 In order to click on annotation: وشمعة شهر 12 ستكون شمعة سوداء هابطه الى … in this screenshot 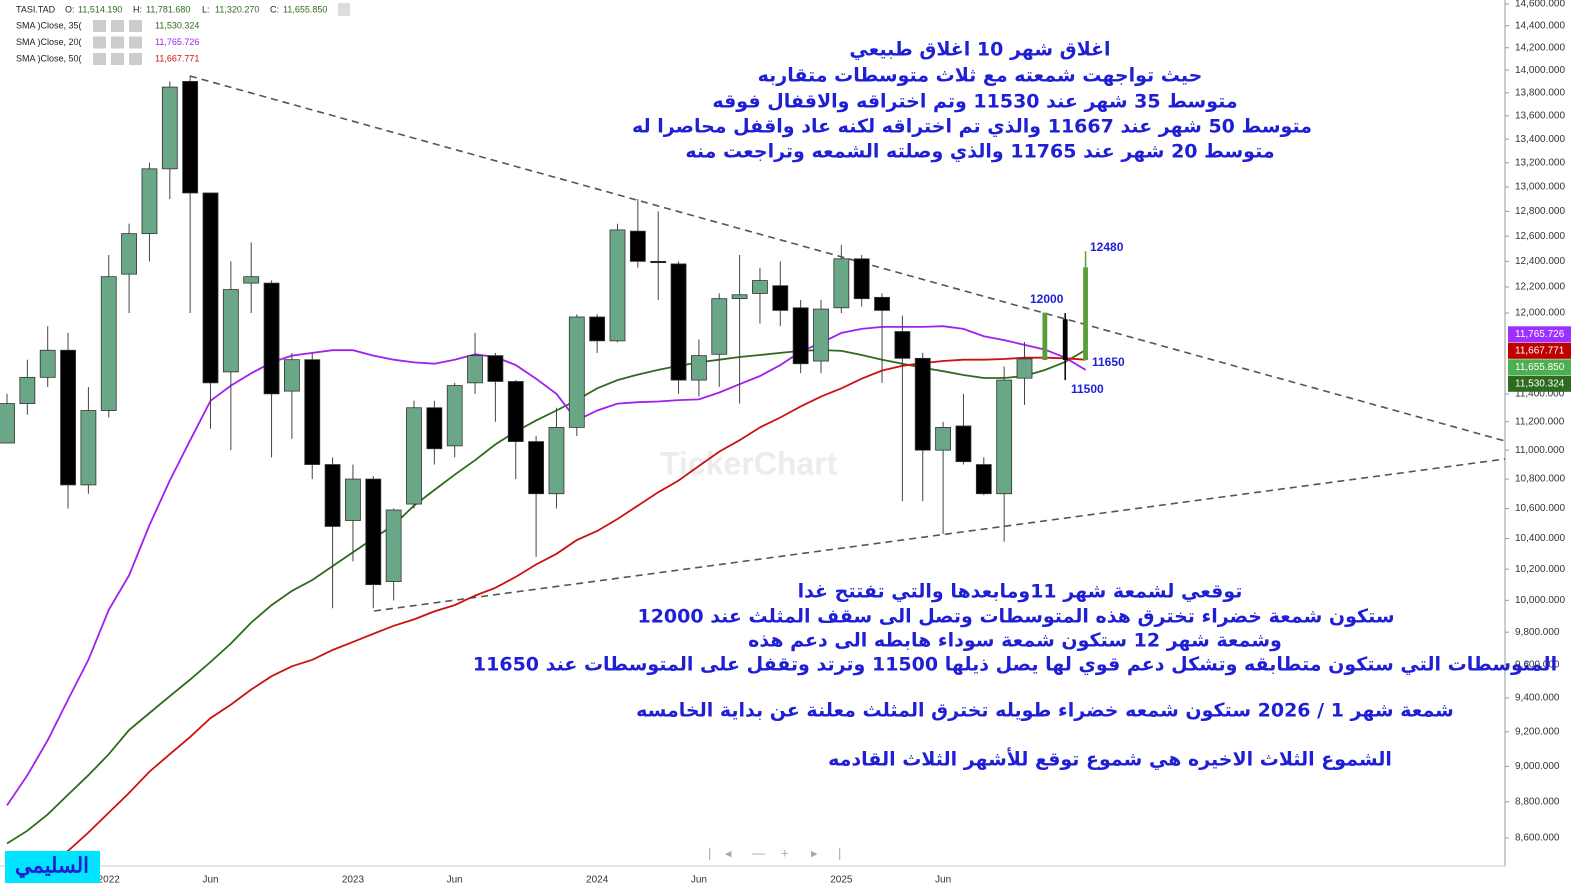, I will do `click(1015, 641)`.